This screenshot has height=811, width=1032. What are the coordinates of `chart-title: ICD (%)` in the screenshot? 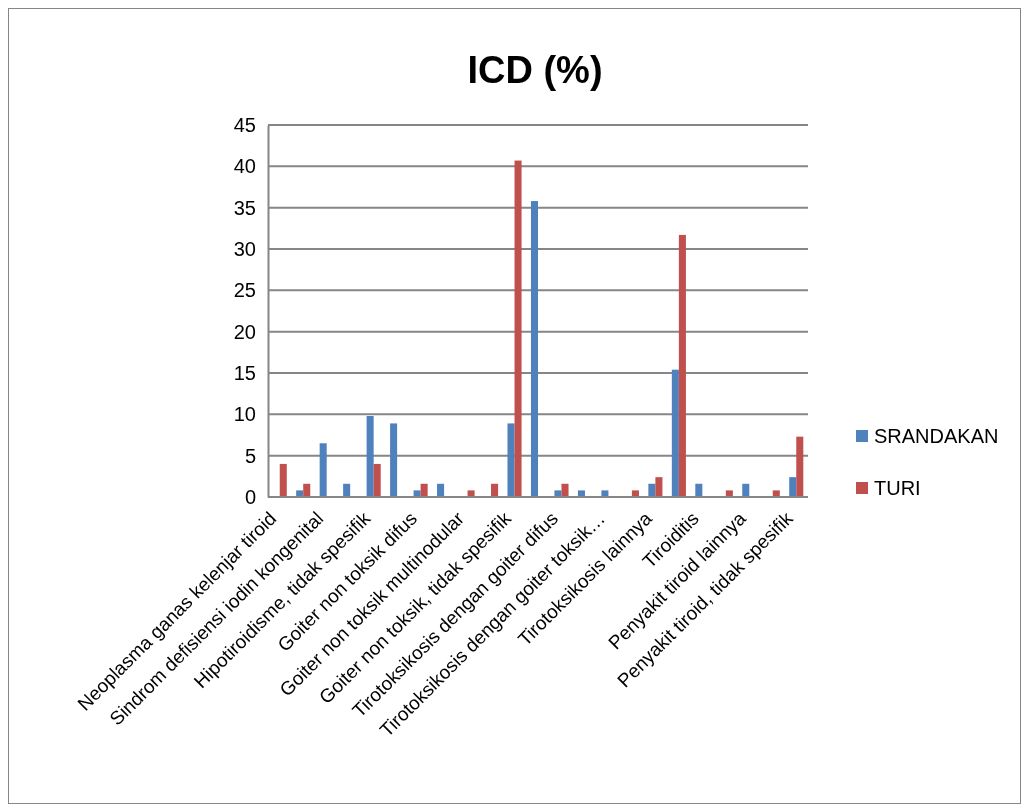 It's located at (535, 70).